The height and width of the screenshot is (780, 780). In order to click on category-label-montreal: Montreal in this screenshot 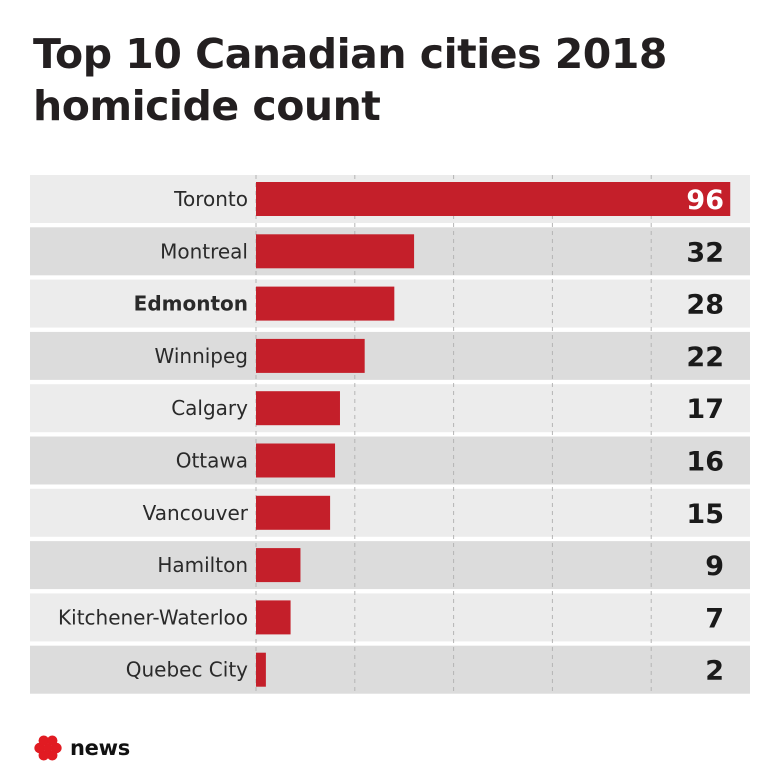, I will do `click(204, 251)`.